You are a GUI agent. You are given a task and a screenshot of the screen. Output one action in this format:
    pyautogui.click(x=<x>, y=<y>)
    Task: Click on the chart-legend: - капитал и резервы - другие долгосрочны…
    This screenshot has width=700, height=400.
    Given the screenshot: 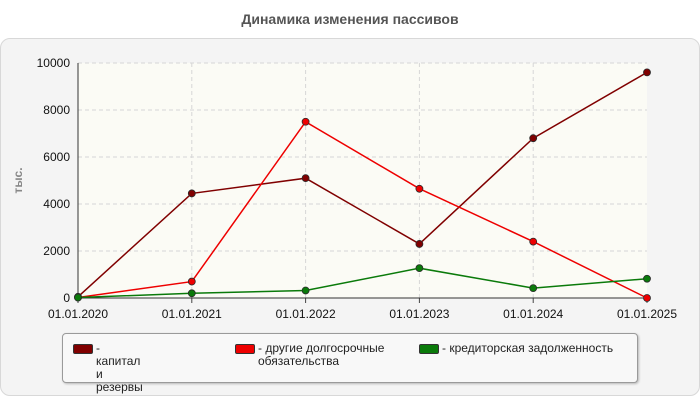 What is the action you would take?
    pyautogui.click(x=350, y=363)
    